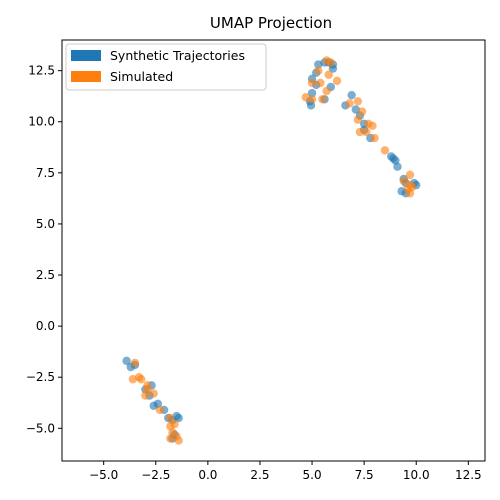 The width and height of the screenshot is (500, 500). I want to click on x-tick-label: 5.0, so click(312, 475).